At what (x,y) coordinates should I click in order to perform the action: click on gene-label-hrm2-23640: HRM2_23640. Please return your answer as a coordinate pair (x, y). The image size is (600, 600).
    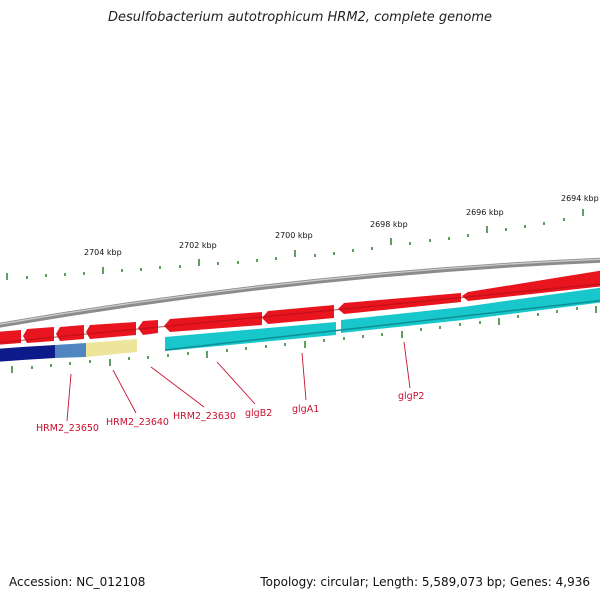
    Looking at the image, I should click on (137, 422).